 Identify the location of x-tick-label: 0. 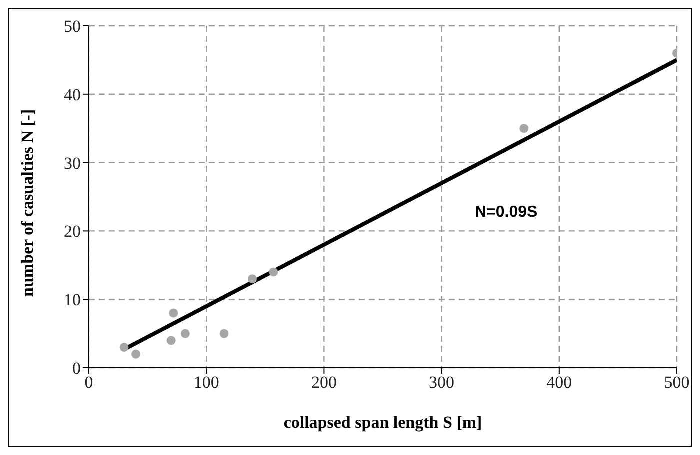
(89, 382).